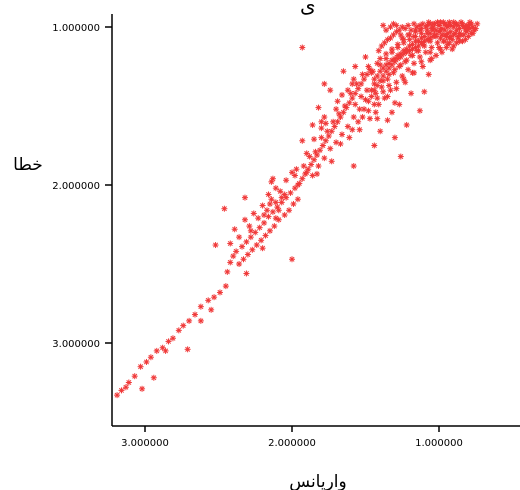  What do you see at coordinates (76, 186) in the screenshot?
I see `y-tick-label: 2.000000` at bounding box center [76, 186].